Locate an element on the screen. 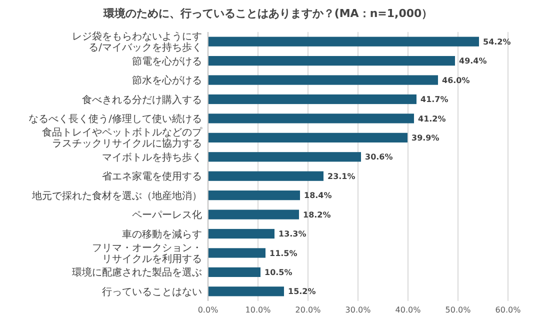 The image size is (536, 323). data-label: 11.5% is located at coordinates (284, 253).